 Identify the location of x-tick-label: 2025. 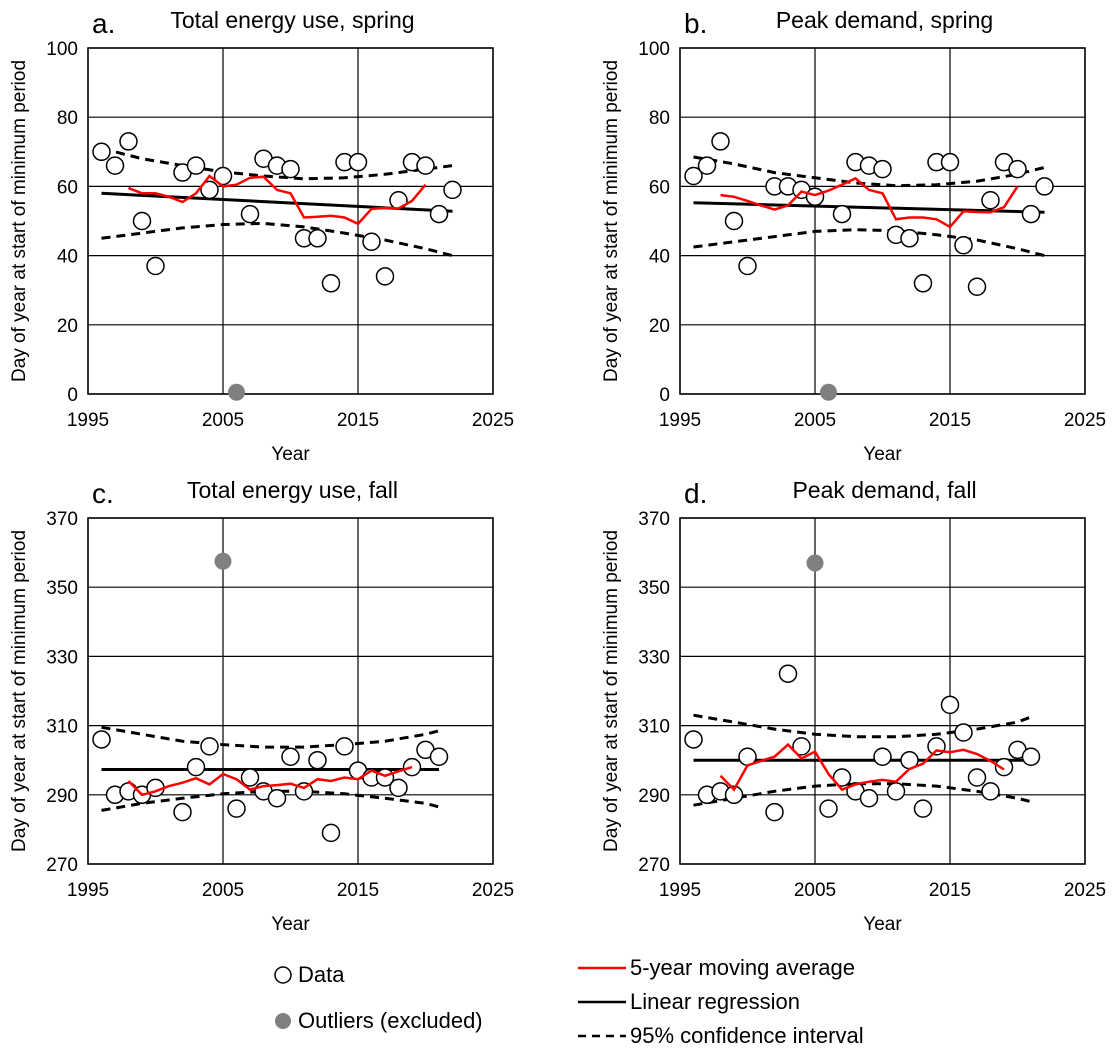
(493, 890).